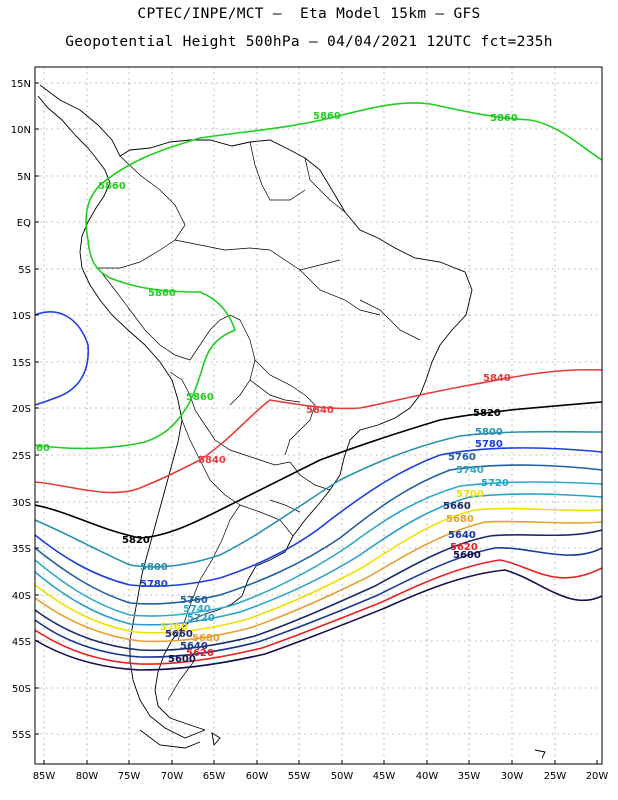 The image size is (618, 800). Describe the element at coordinates (24, 223) in the screenshot. I see `lat-tick-label: EQ` at that location.